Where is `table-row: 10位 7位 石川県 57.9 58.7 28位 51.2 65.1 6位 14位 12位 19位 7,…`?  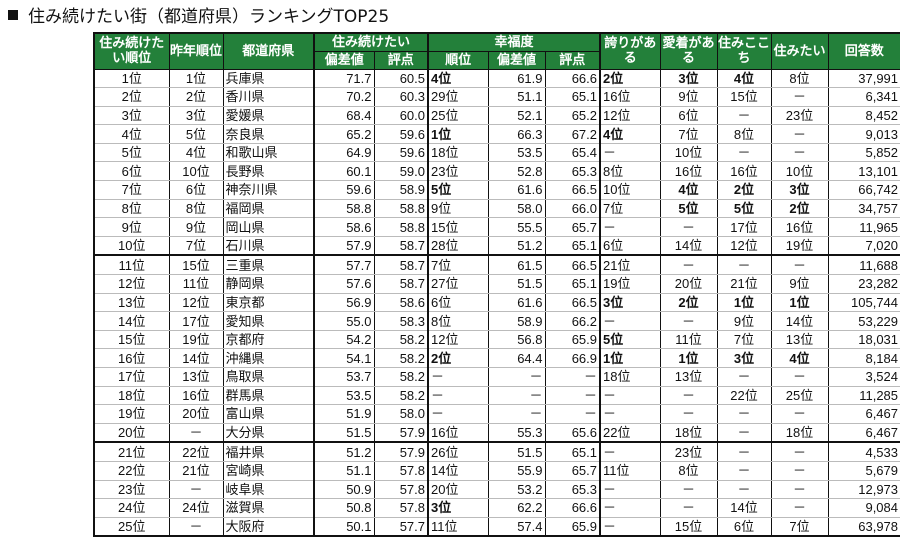
table-row: 10位 7位 石川県 57.9 58.7 28位 51.2 65.1 6位 14位 12位 19位 7,… is located at coordinates (496, 246).